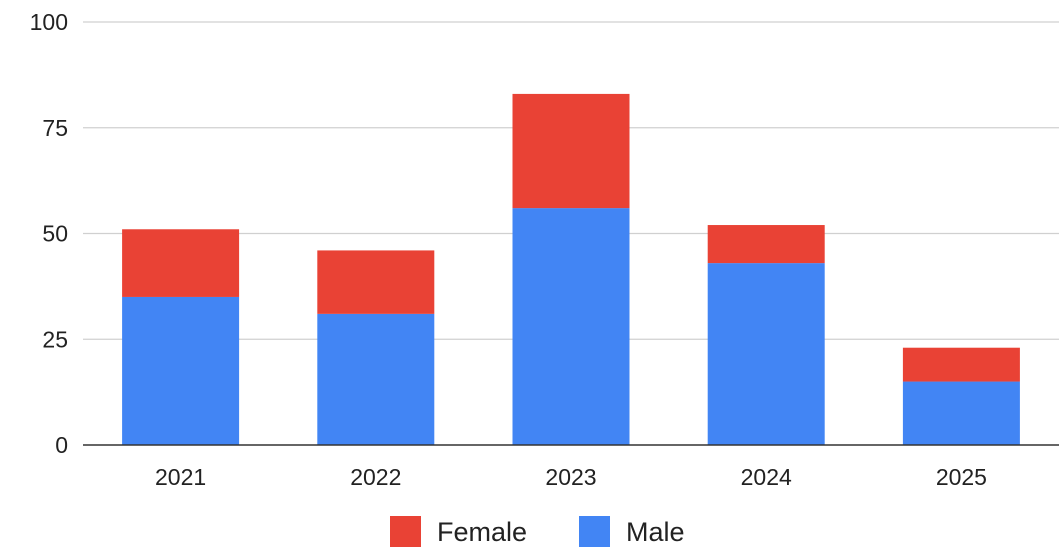 This screenshot has width=1059, height=551. I want to click on y-axis-tick-labels: 0 25 50 75 100, so click(49, 233).